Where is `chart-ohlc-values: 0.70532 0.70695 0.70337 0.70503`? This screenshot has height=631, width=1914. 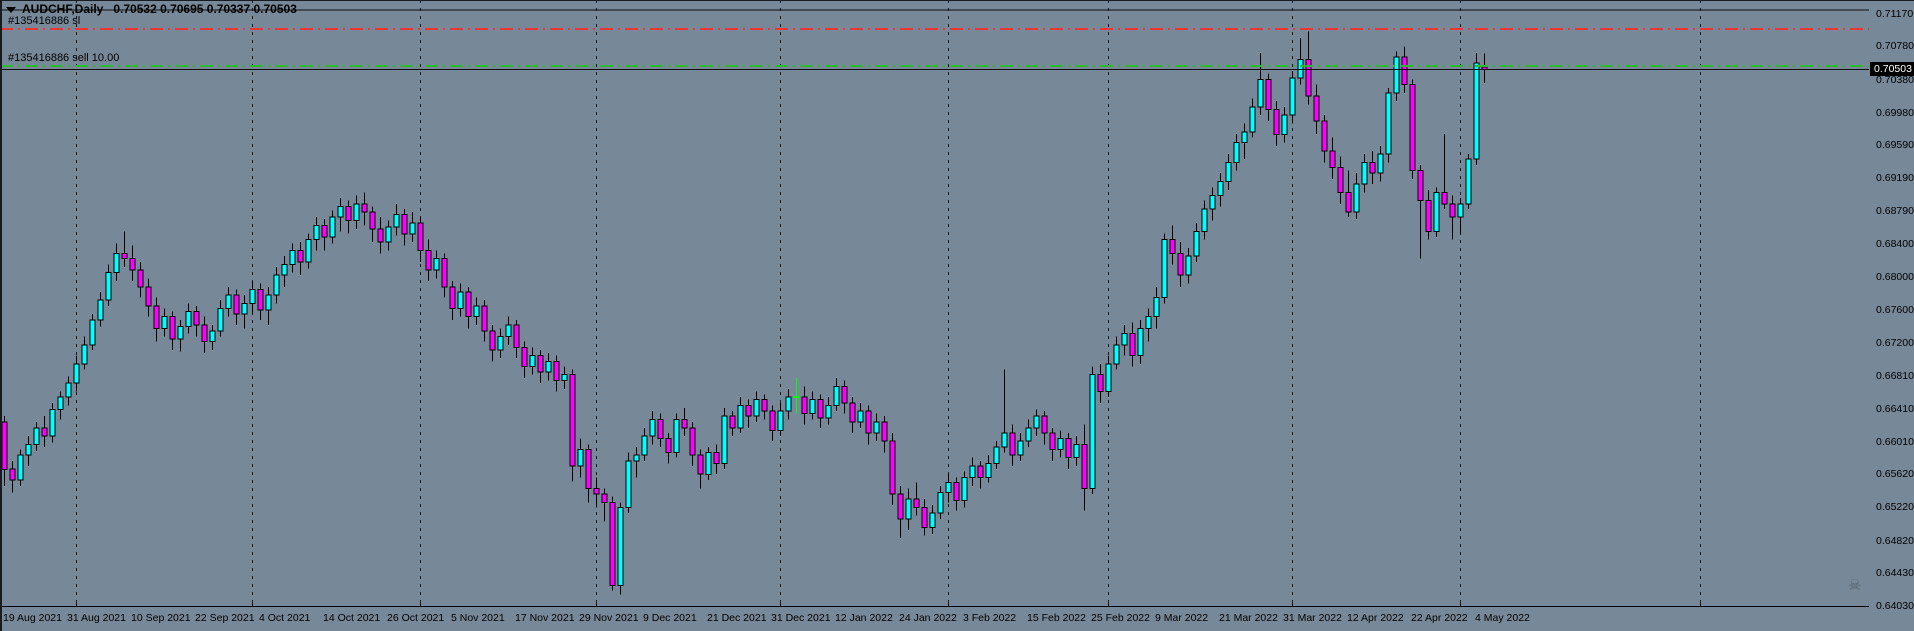
chart-ohlc-values: 0.70532 0.70695 0.70337 0.70503 is located at coordinates (205, 9).